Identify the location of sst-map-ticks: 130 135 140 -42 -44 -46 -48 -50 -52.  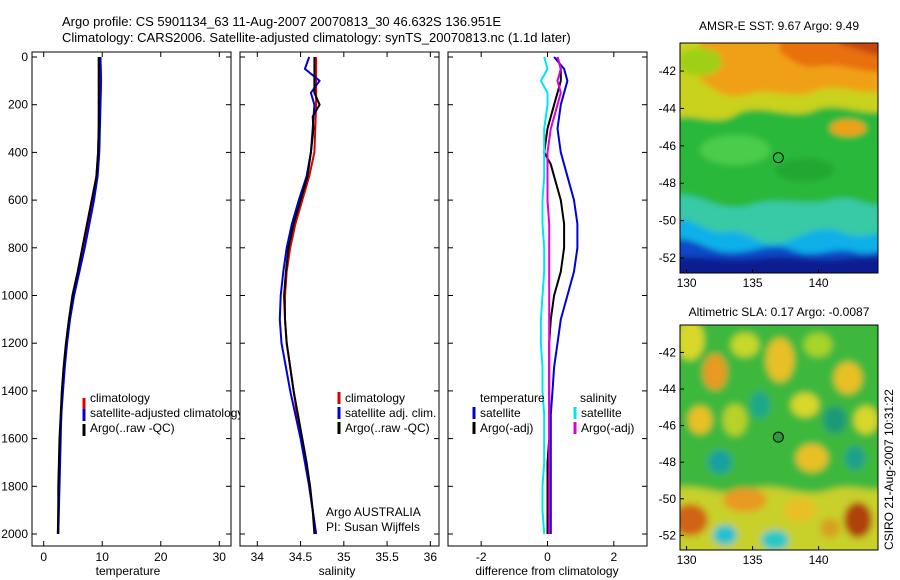
(744, 177).